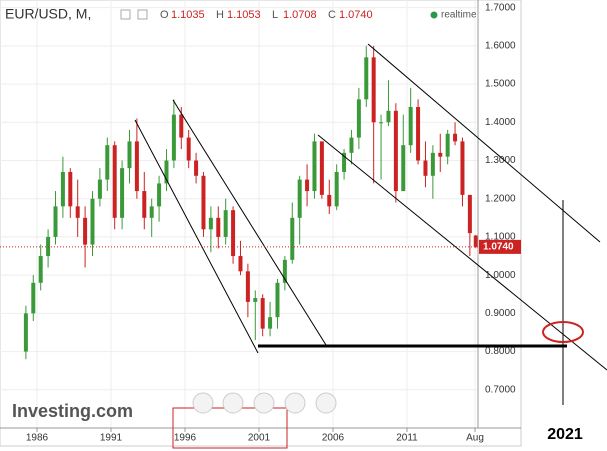 The image size is (607, 451). I want to click on x-tick-label: Aug, so click(475, 438).